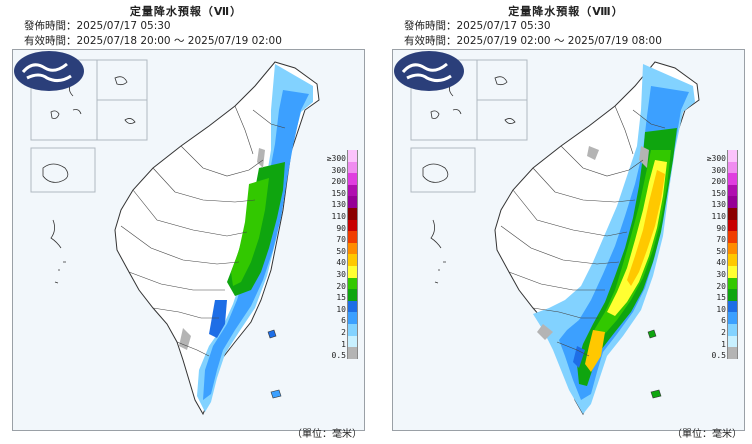  I want to click on legend-level: 40, so click(713, 261).